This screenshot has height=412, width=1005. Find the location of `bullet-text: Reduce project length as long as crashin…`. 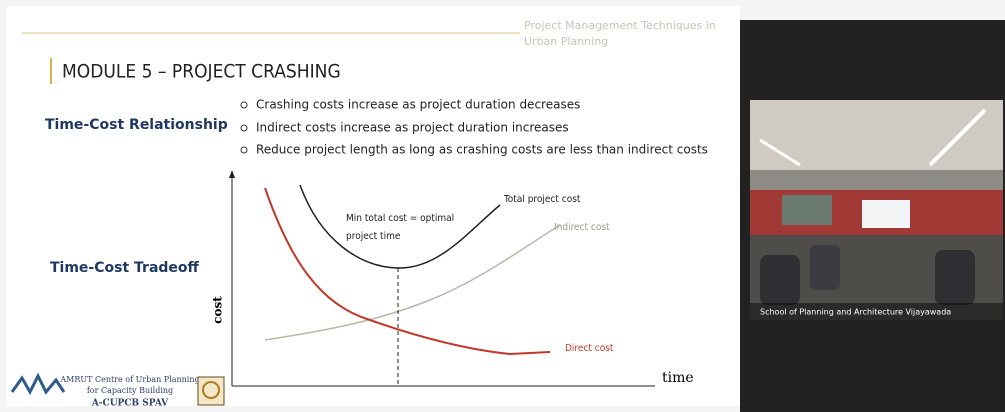

bullet-text: Reduce project length as long as crashin… is located at coordinates (482, 150).